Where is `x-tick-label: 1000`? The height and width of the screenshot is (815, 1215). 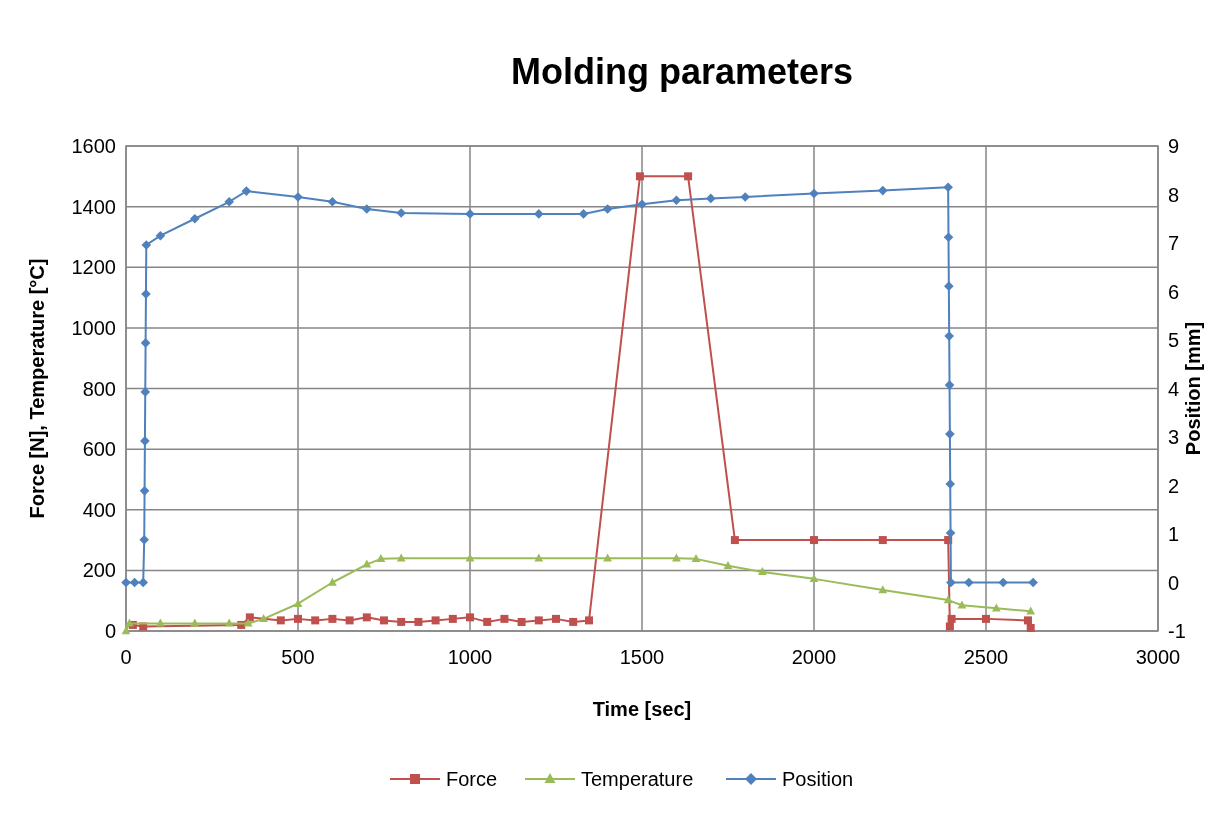
x-tick-label: 1000 is located at coordinates (470, 657).